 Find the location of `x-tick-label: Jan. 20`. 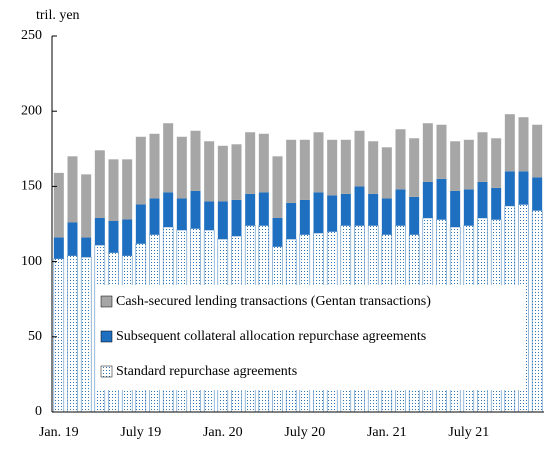

x-tick-label: Jan. 20 is located at coordinates (223, 432).